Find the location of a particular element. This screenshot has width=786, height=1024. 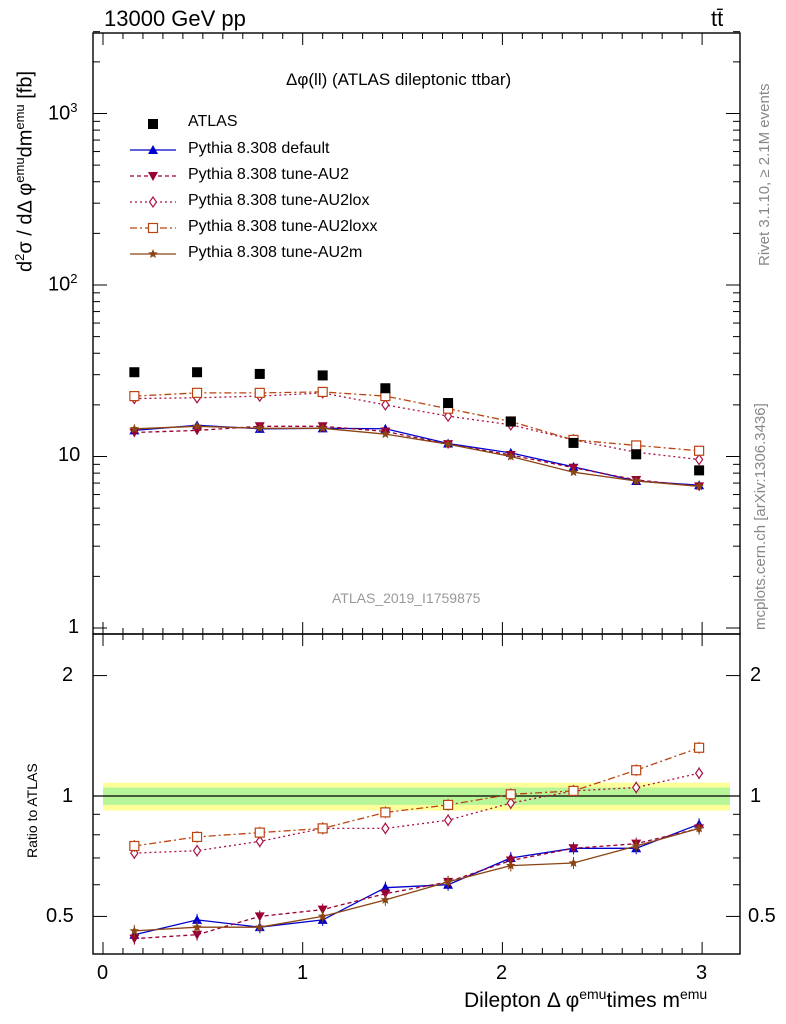

y-tick-label-10: 10 is located at coordinates (69, 455).